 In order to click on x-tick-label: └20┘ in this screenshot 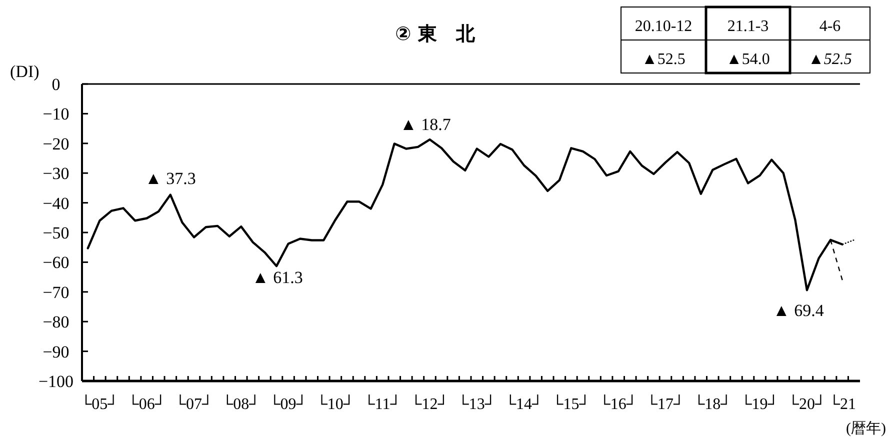, I will do `click(807, 403)`.